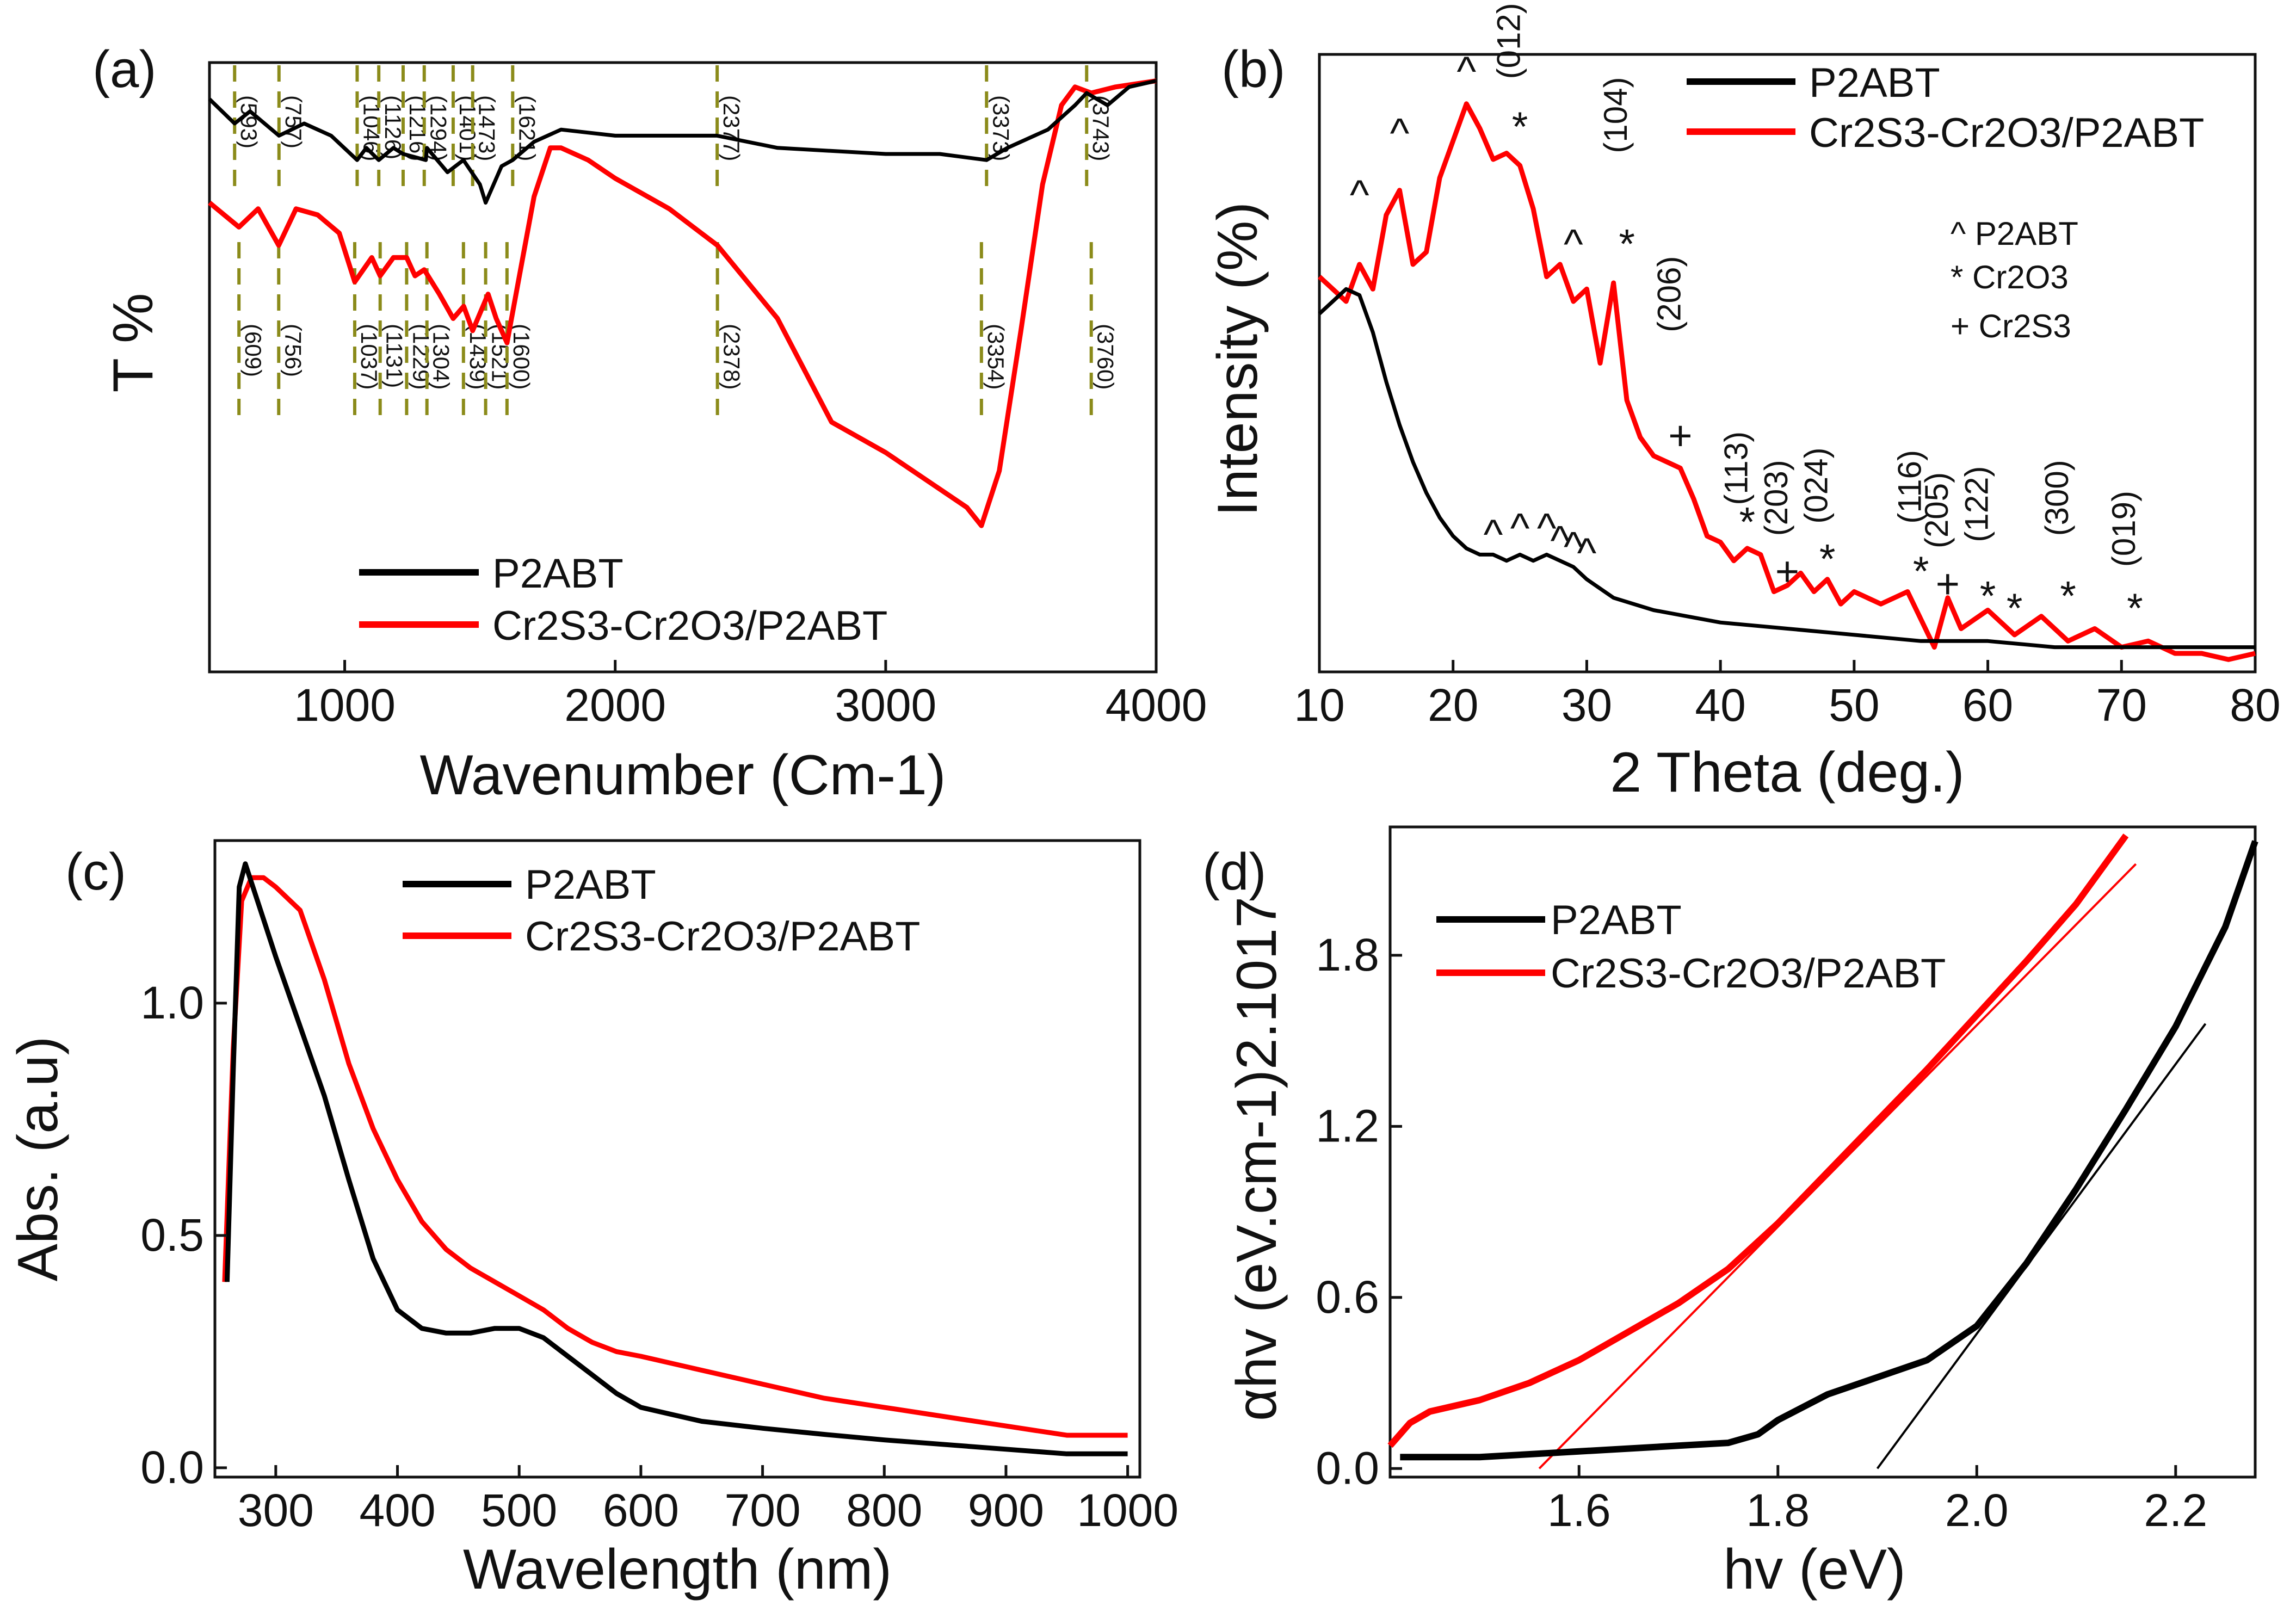  What do you see at coordinates (1787, 695) in the screenshot?
I see `x-axis-ticks: 10 20 30 40 50 60 70 80` at bounding box center [1787, 695].